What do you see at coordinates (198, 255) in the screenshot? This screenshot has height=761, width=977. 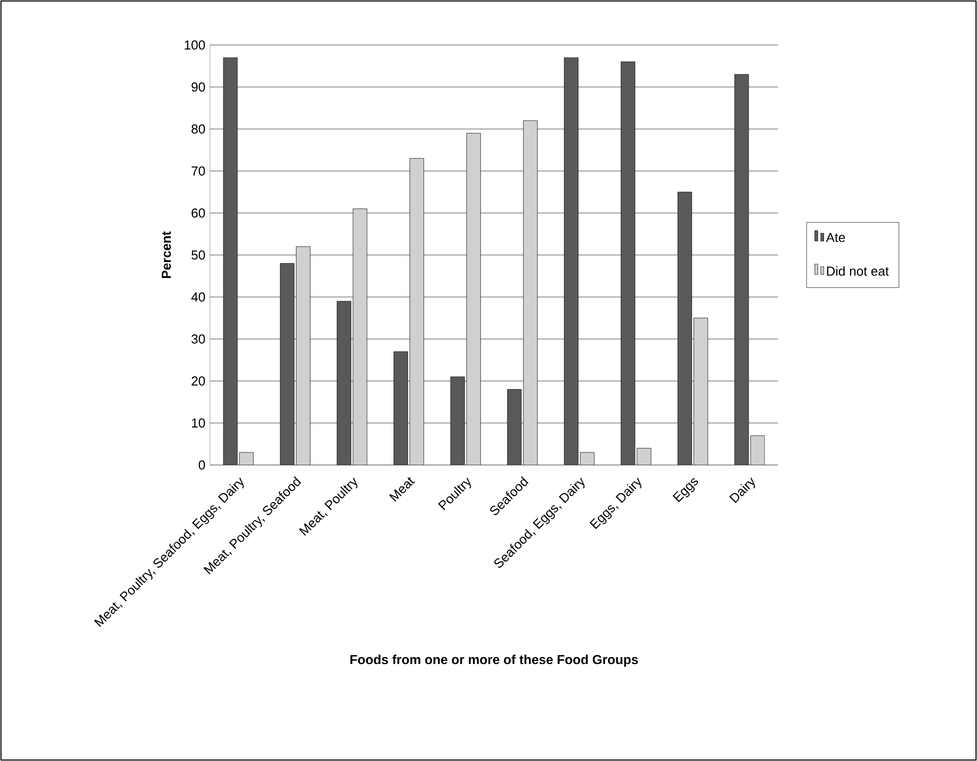 I see `y-tick-label: 50` at bounding box center [198, 255].